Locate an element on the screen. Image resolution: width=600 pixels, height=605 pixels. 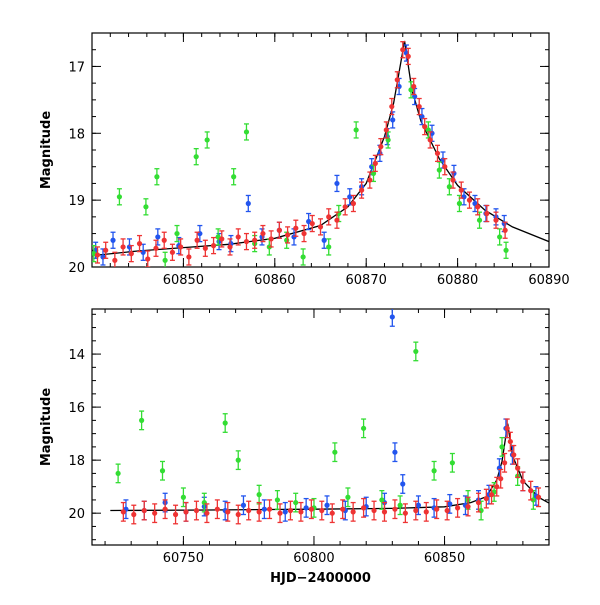
x-tick-label: 60850 is located at coordinates (183, 280).